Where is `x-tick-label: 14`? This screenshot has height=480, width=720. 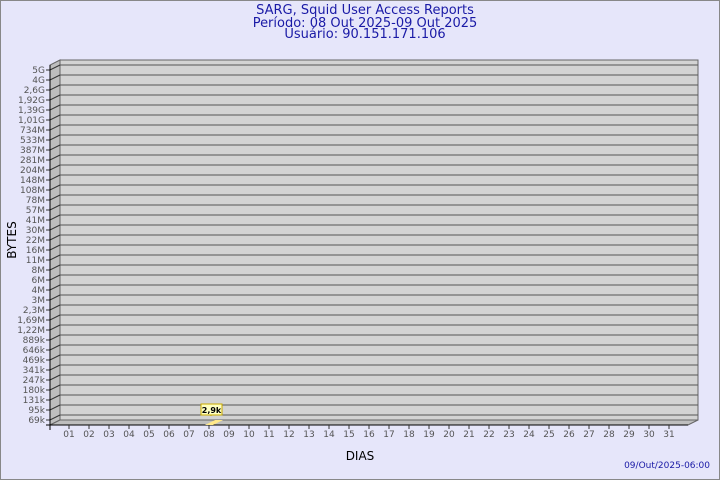 x-tick-label: 14 is located at coordinates (329, 435).